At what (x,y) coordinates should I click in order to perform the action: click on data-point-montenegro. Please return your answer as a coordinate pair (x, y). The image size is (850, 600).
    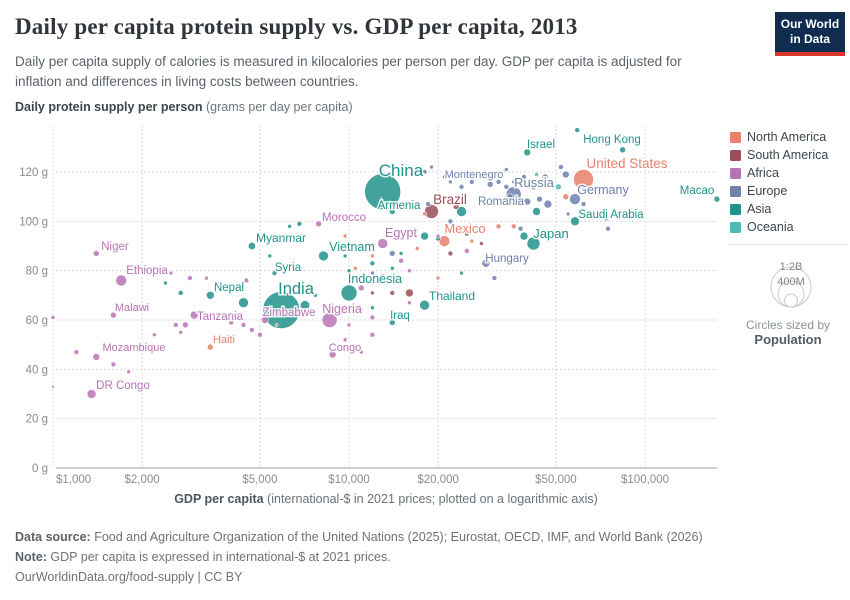
    Looking at the image, I should click on (498, 182).